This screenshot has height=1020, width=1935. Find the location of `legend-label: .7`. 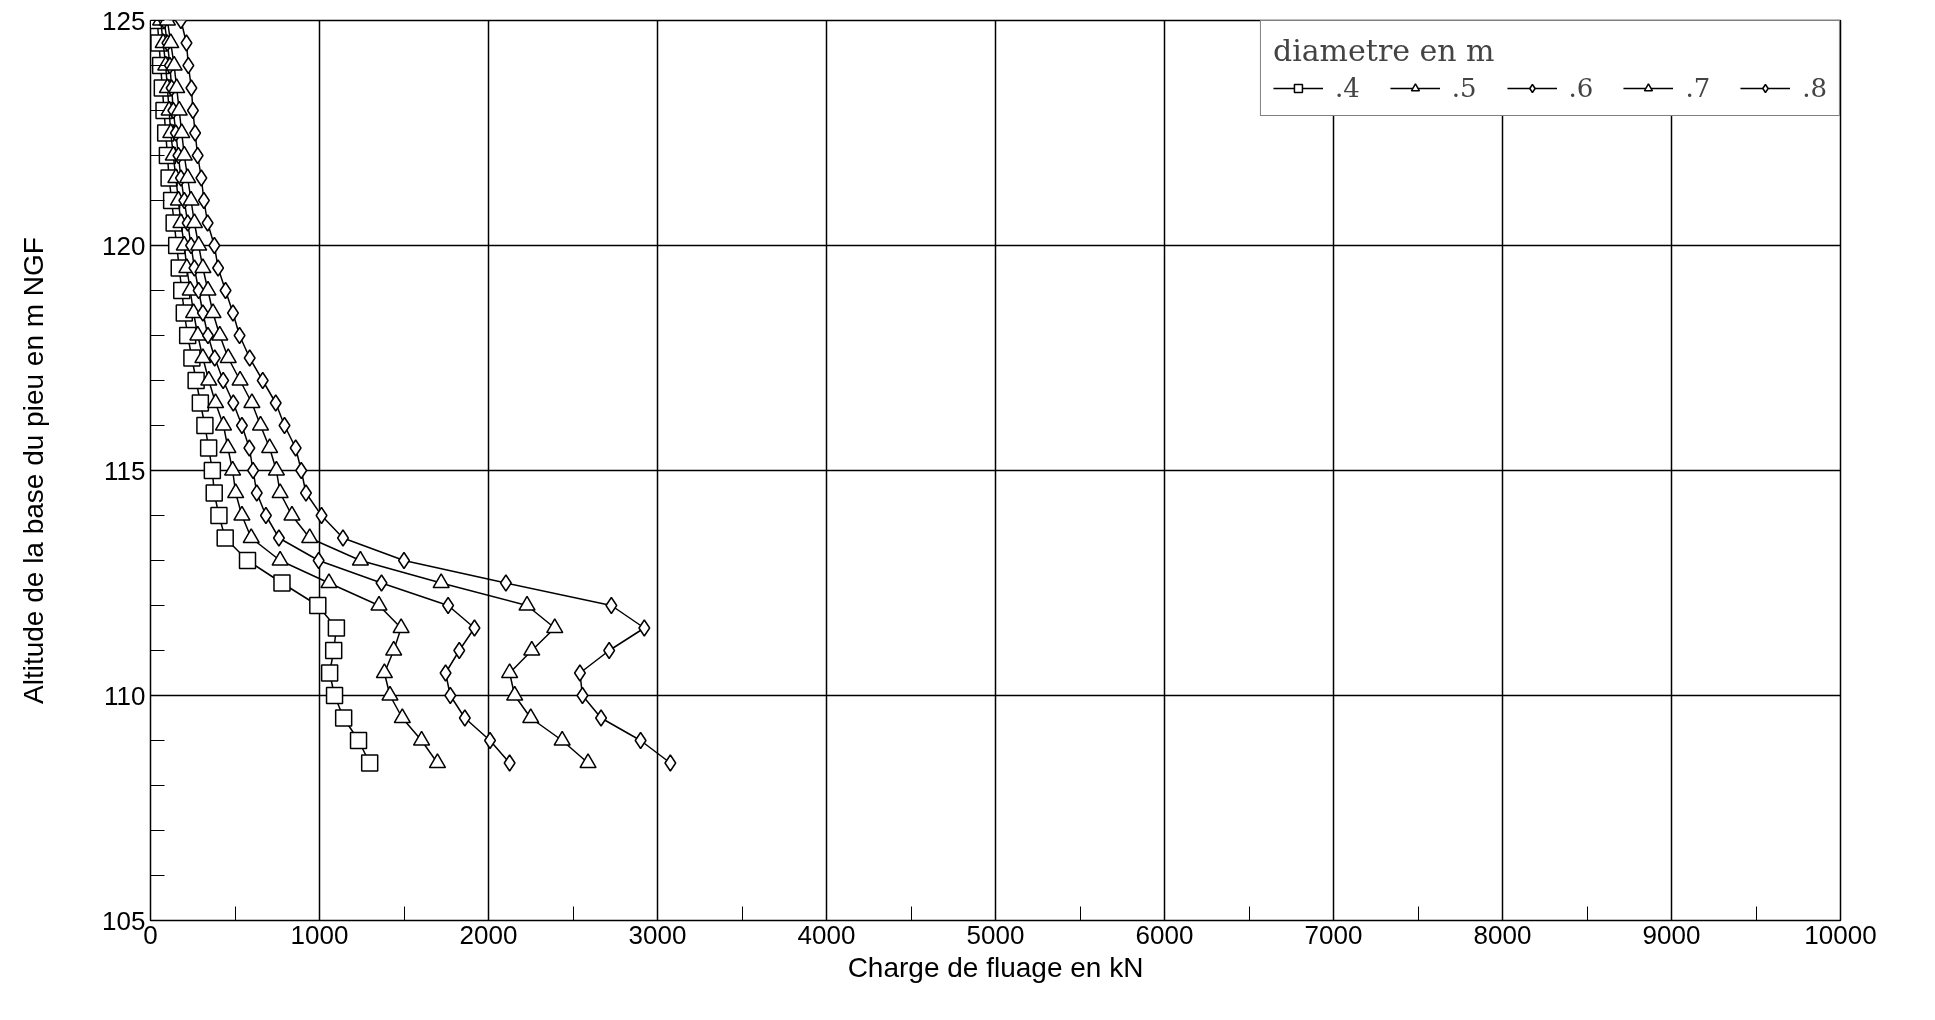

legend-label: .7 is located at coordinates (1698, 88).